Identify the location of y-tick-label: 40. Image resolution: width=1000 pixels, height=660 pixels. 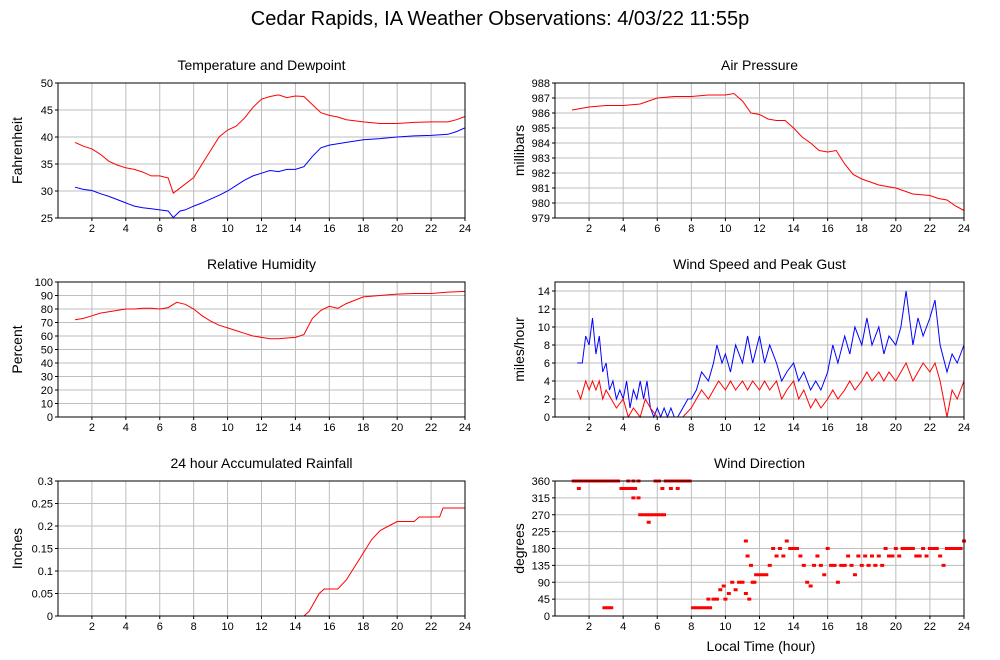
(47, 364).